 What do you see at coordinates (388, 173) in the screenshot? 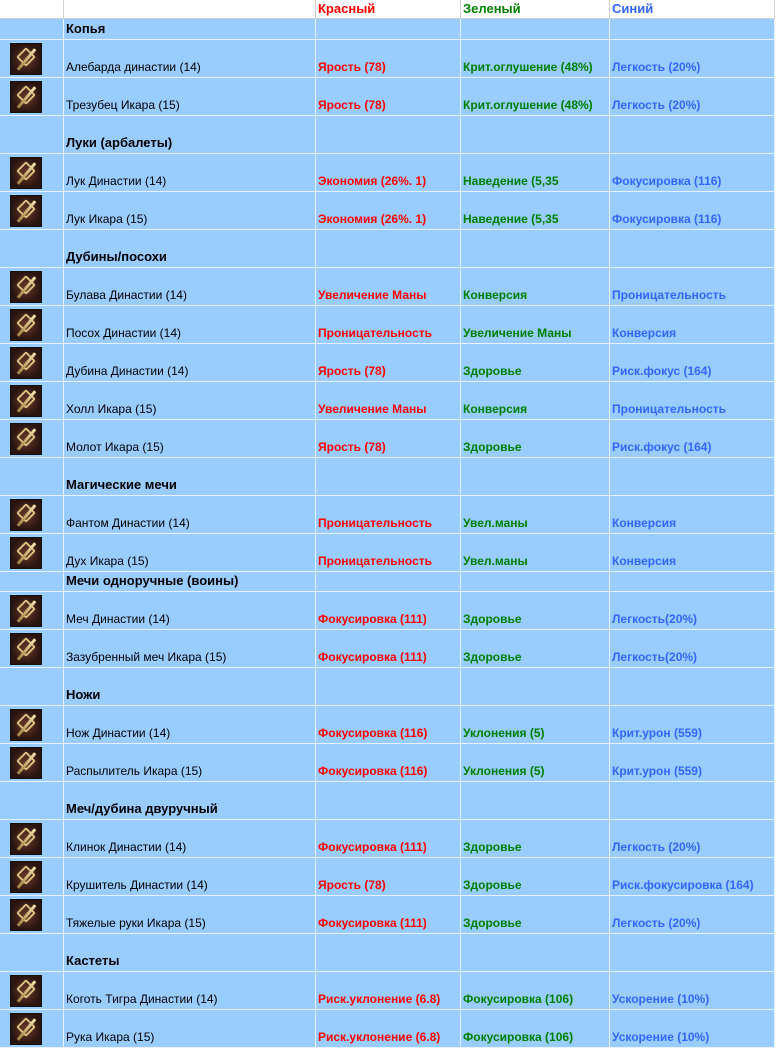
I see `attribute: Экономия (26%. 1)` at bounding box center [388, 173].